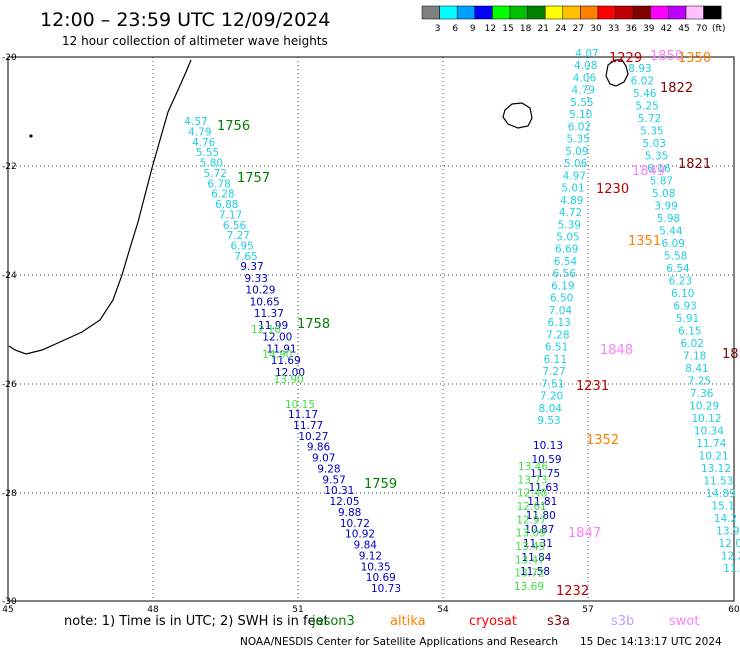 This screenshot has height=650, width=740. What do you see at coordinates (531, 520) in the screenshot?
I see `wave-height-value: 12.97` at bounding box center [531, 520].